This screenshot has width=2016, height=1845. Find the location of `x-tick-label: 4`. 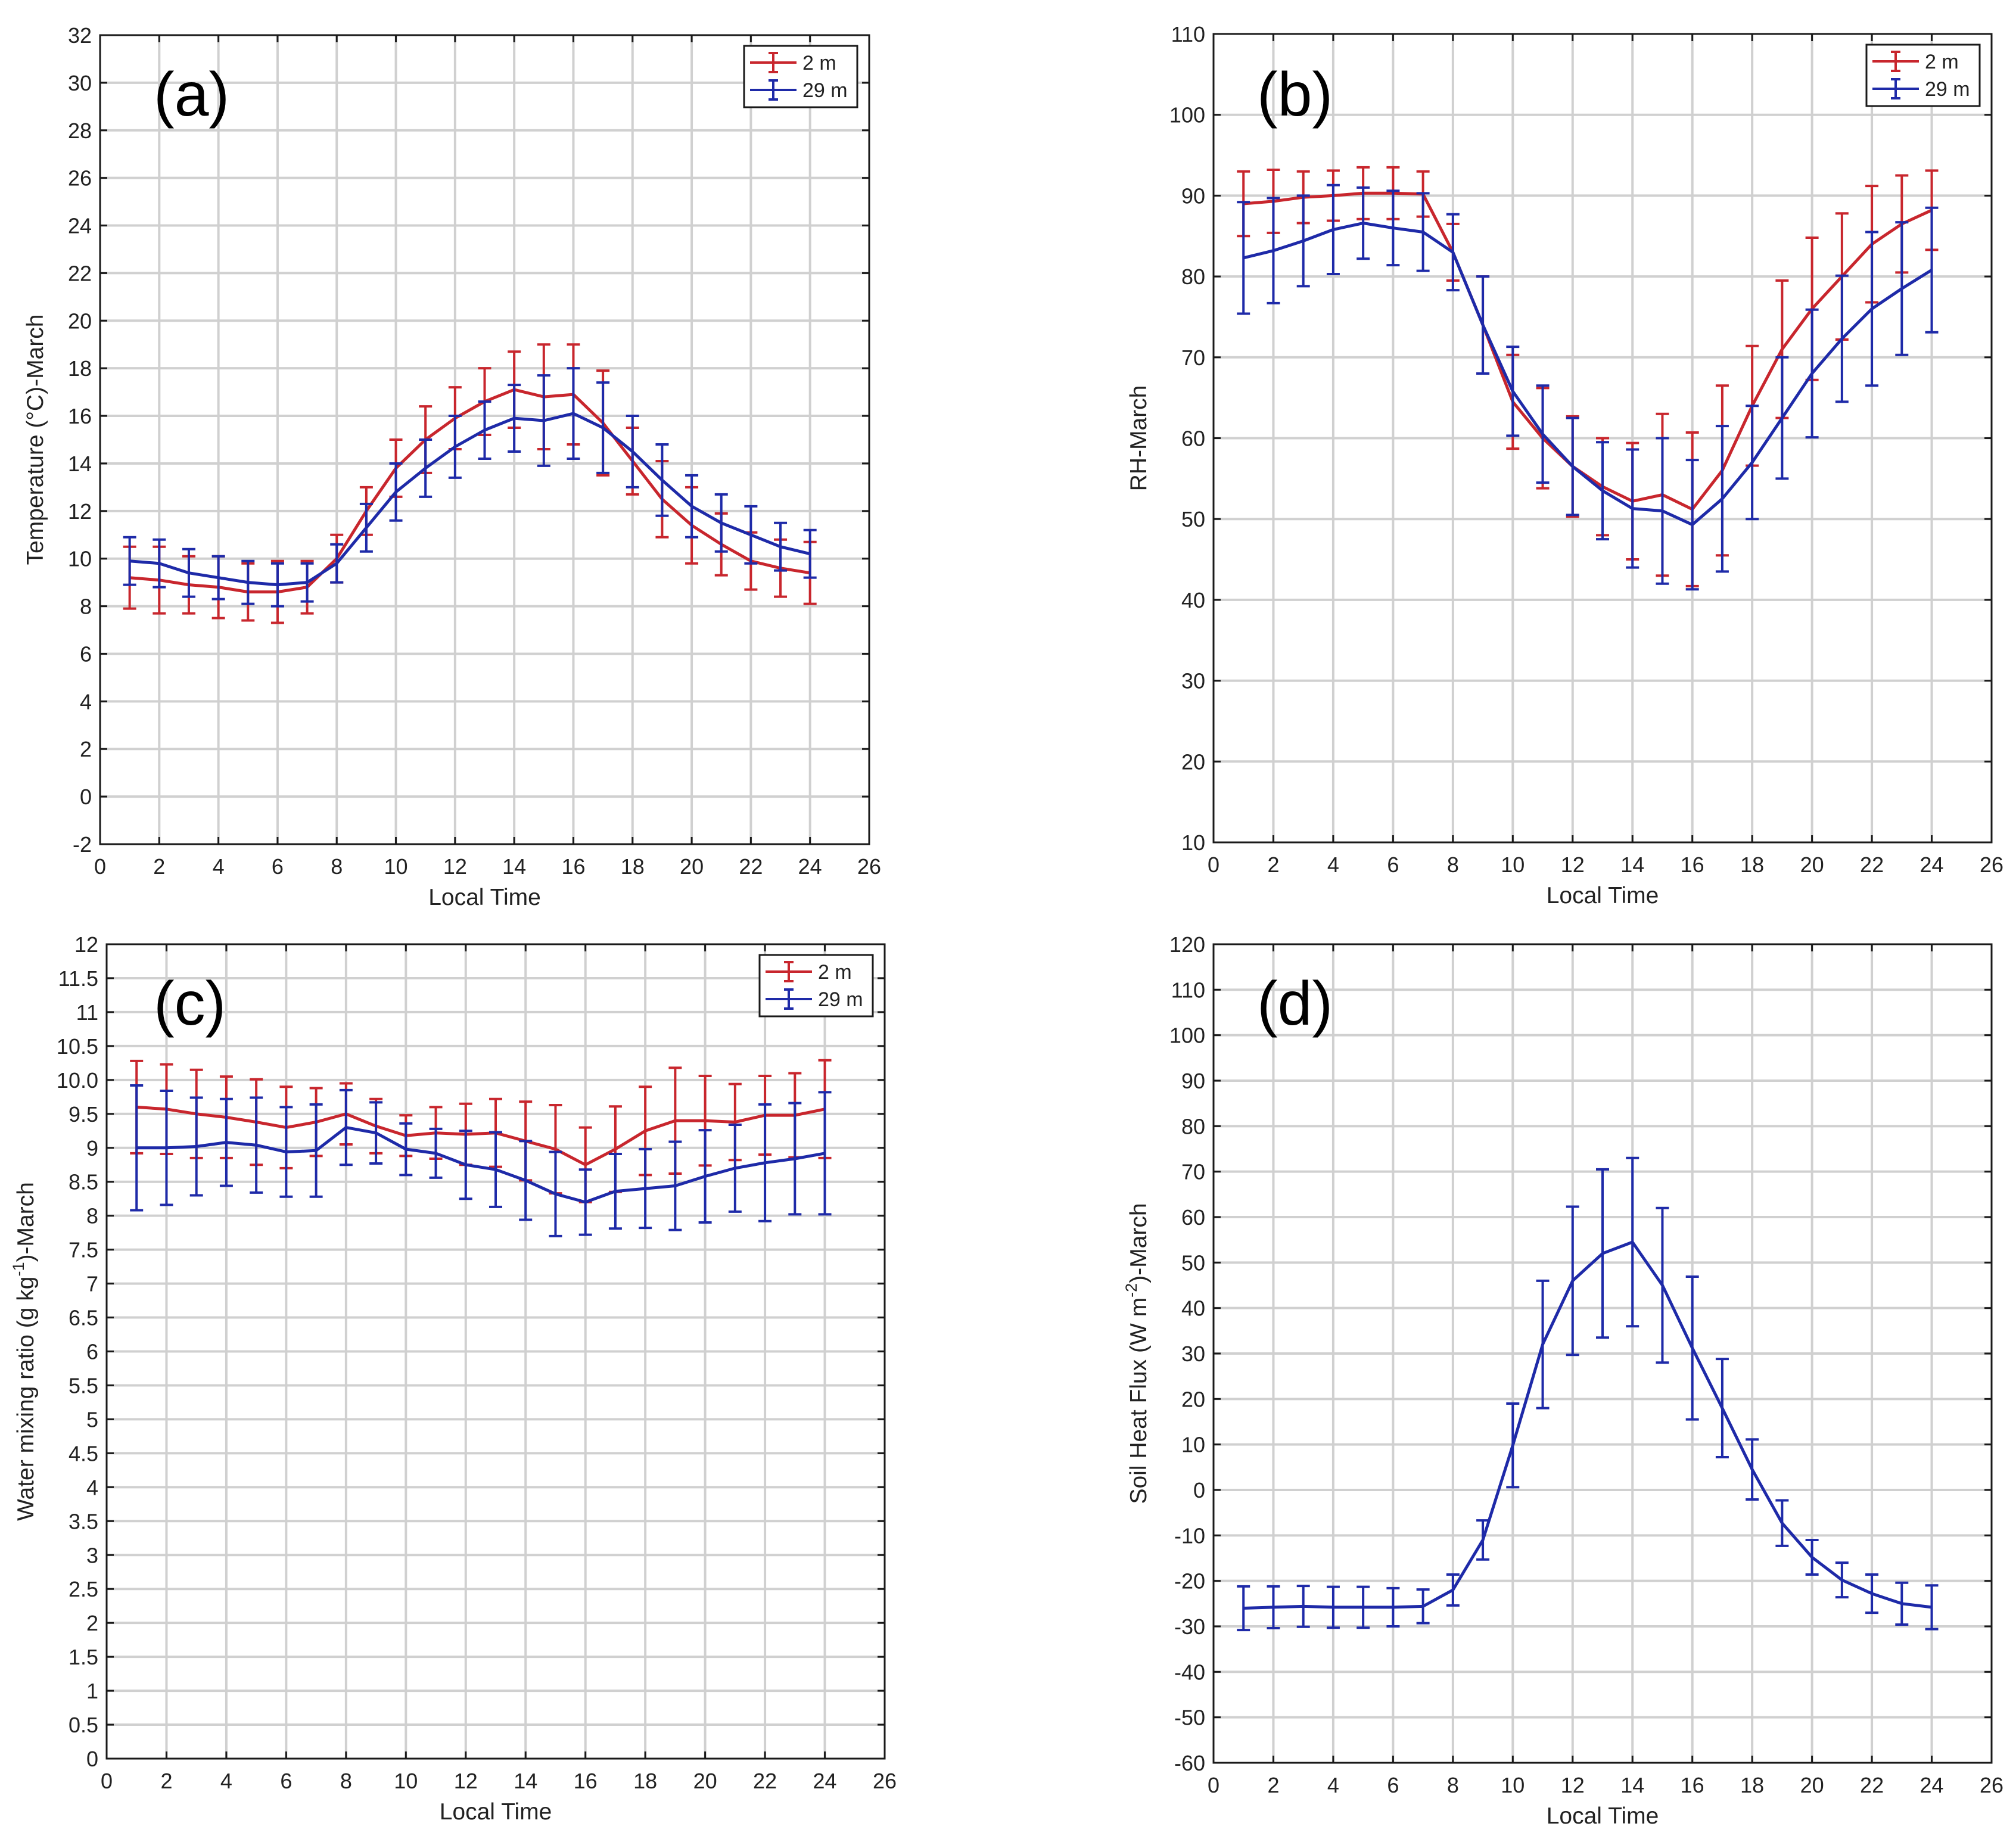

x-tick-label: 4 is located at coordinates (1333, 1785).